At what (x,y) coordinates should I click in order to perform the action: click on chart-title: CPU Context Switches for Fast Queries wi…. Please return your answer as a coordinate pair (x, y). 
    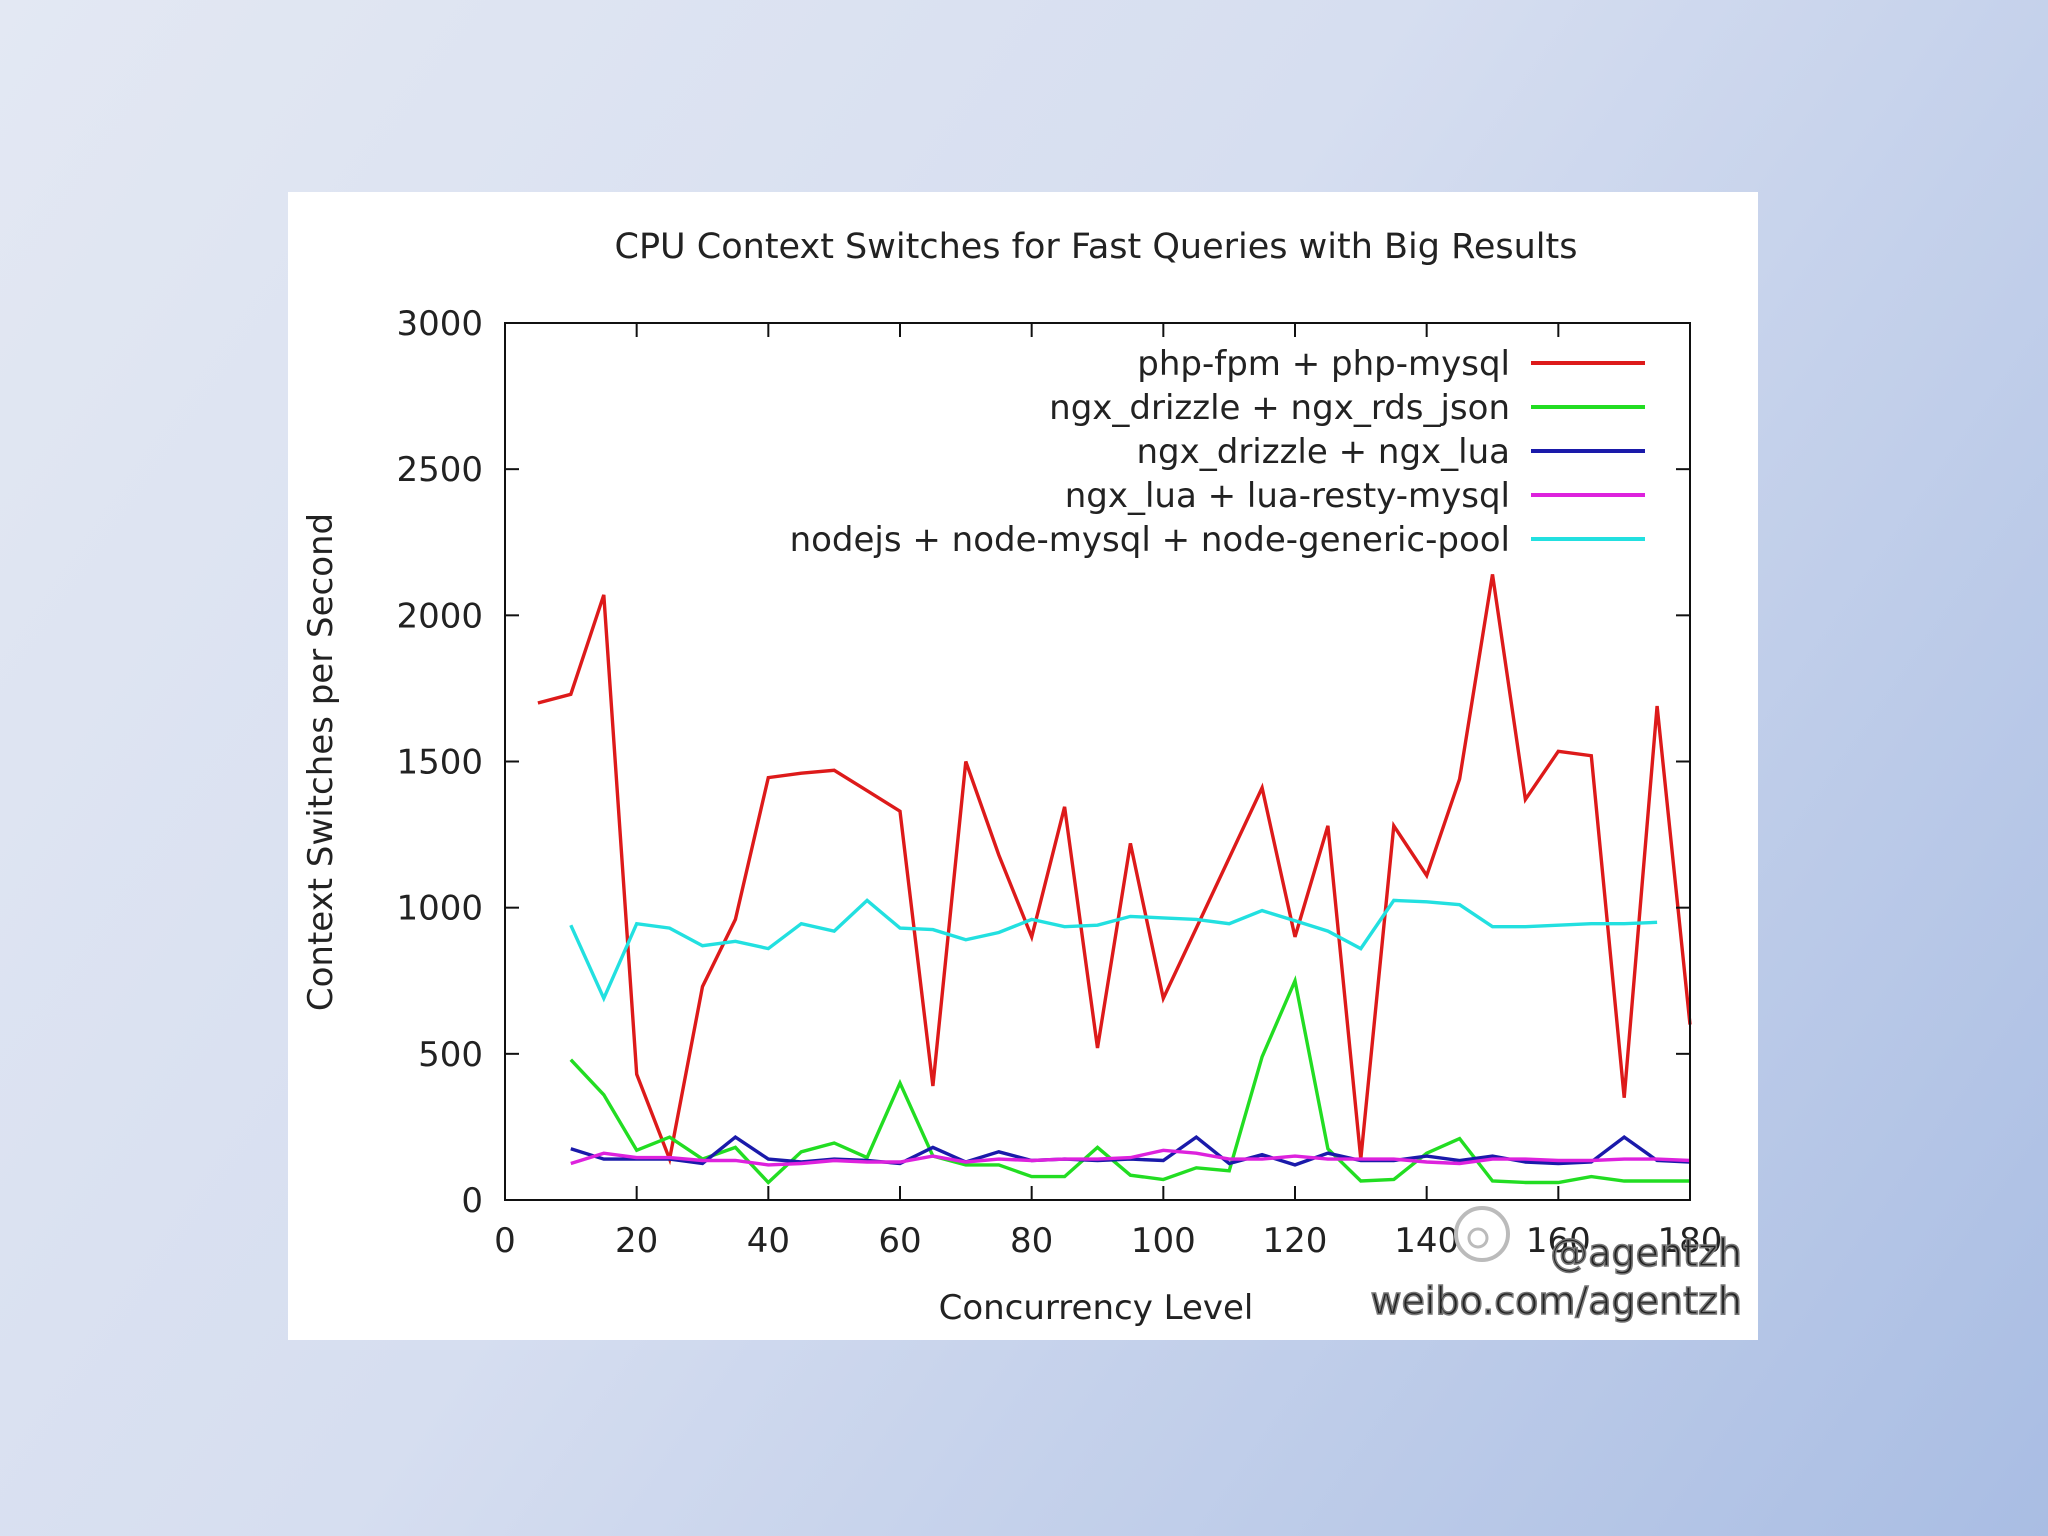
    Looking at the image, I should click on (1096, 247).